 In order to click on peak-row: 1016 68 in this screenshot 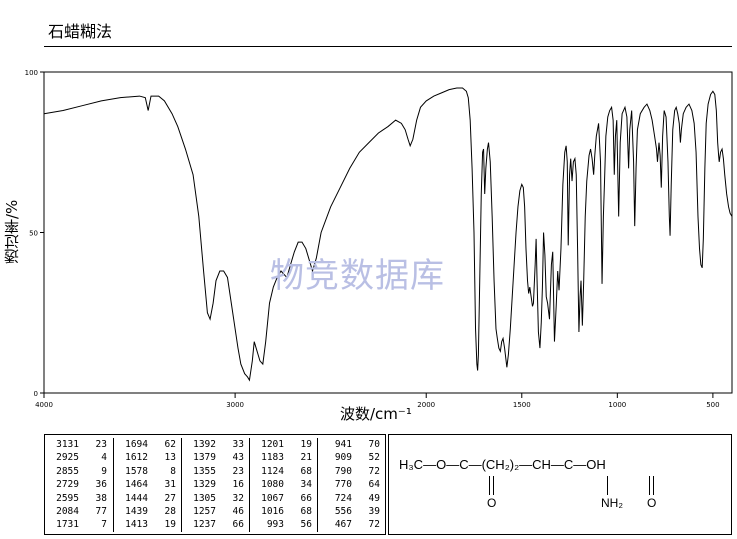, I will do `click(284, 511)`.